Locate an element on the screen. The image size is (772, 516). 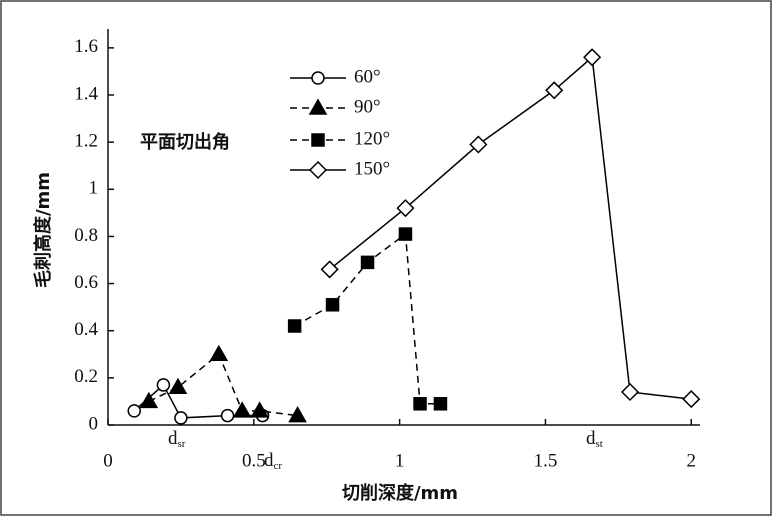
legend-label: 90° is located at coordinates (367, 106).